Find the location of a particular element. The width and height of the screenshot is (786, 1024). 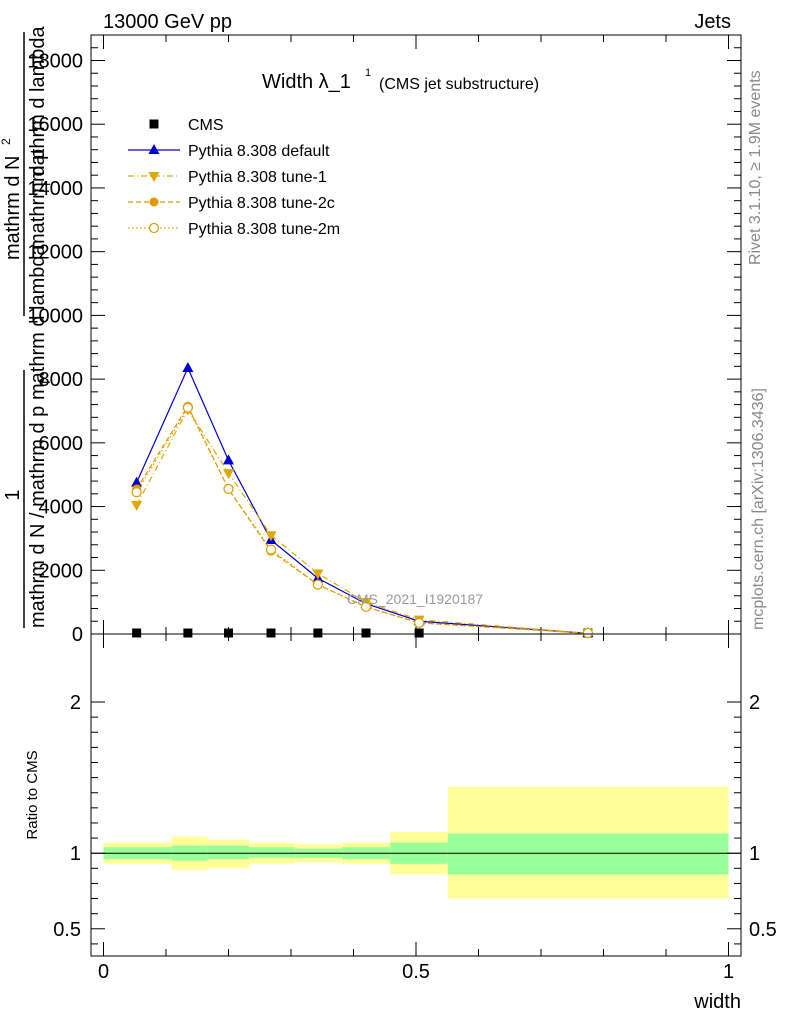

series-line is located at coordinates (362, 520).